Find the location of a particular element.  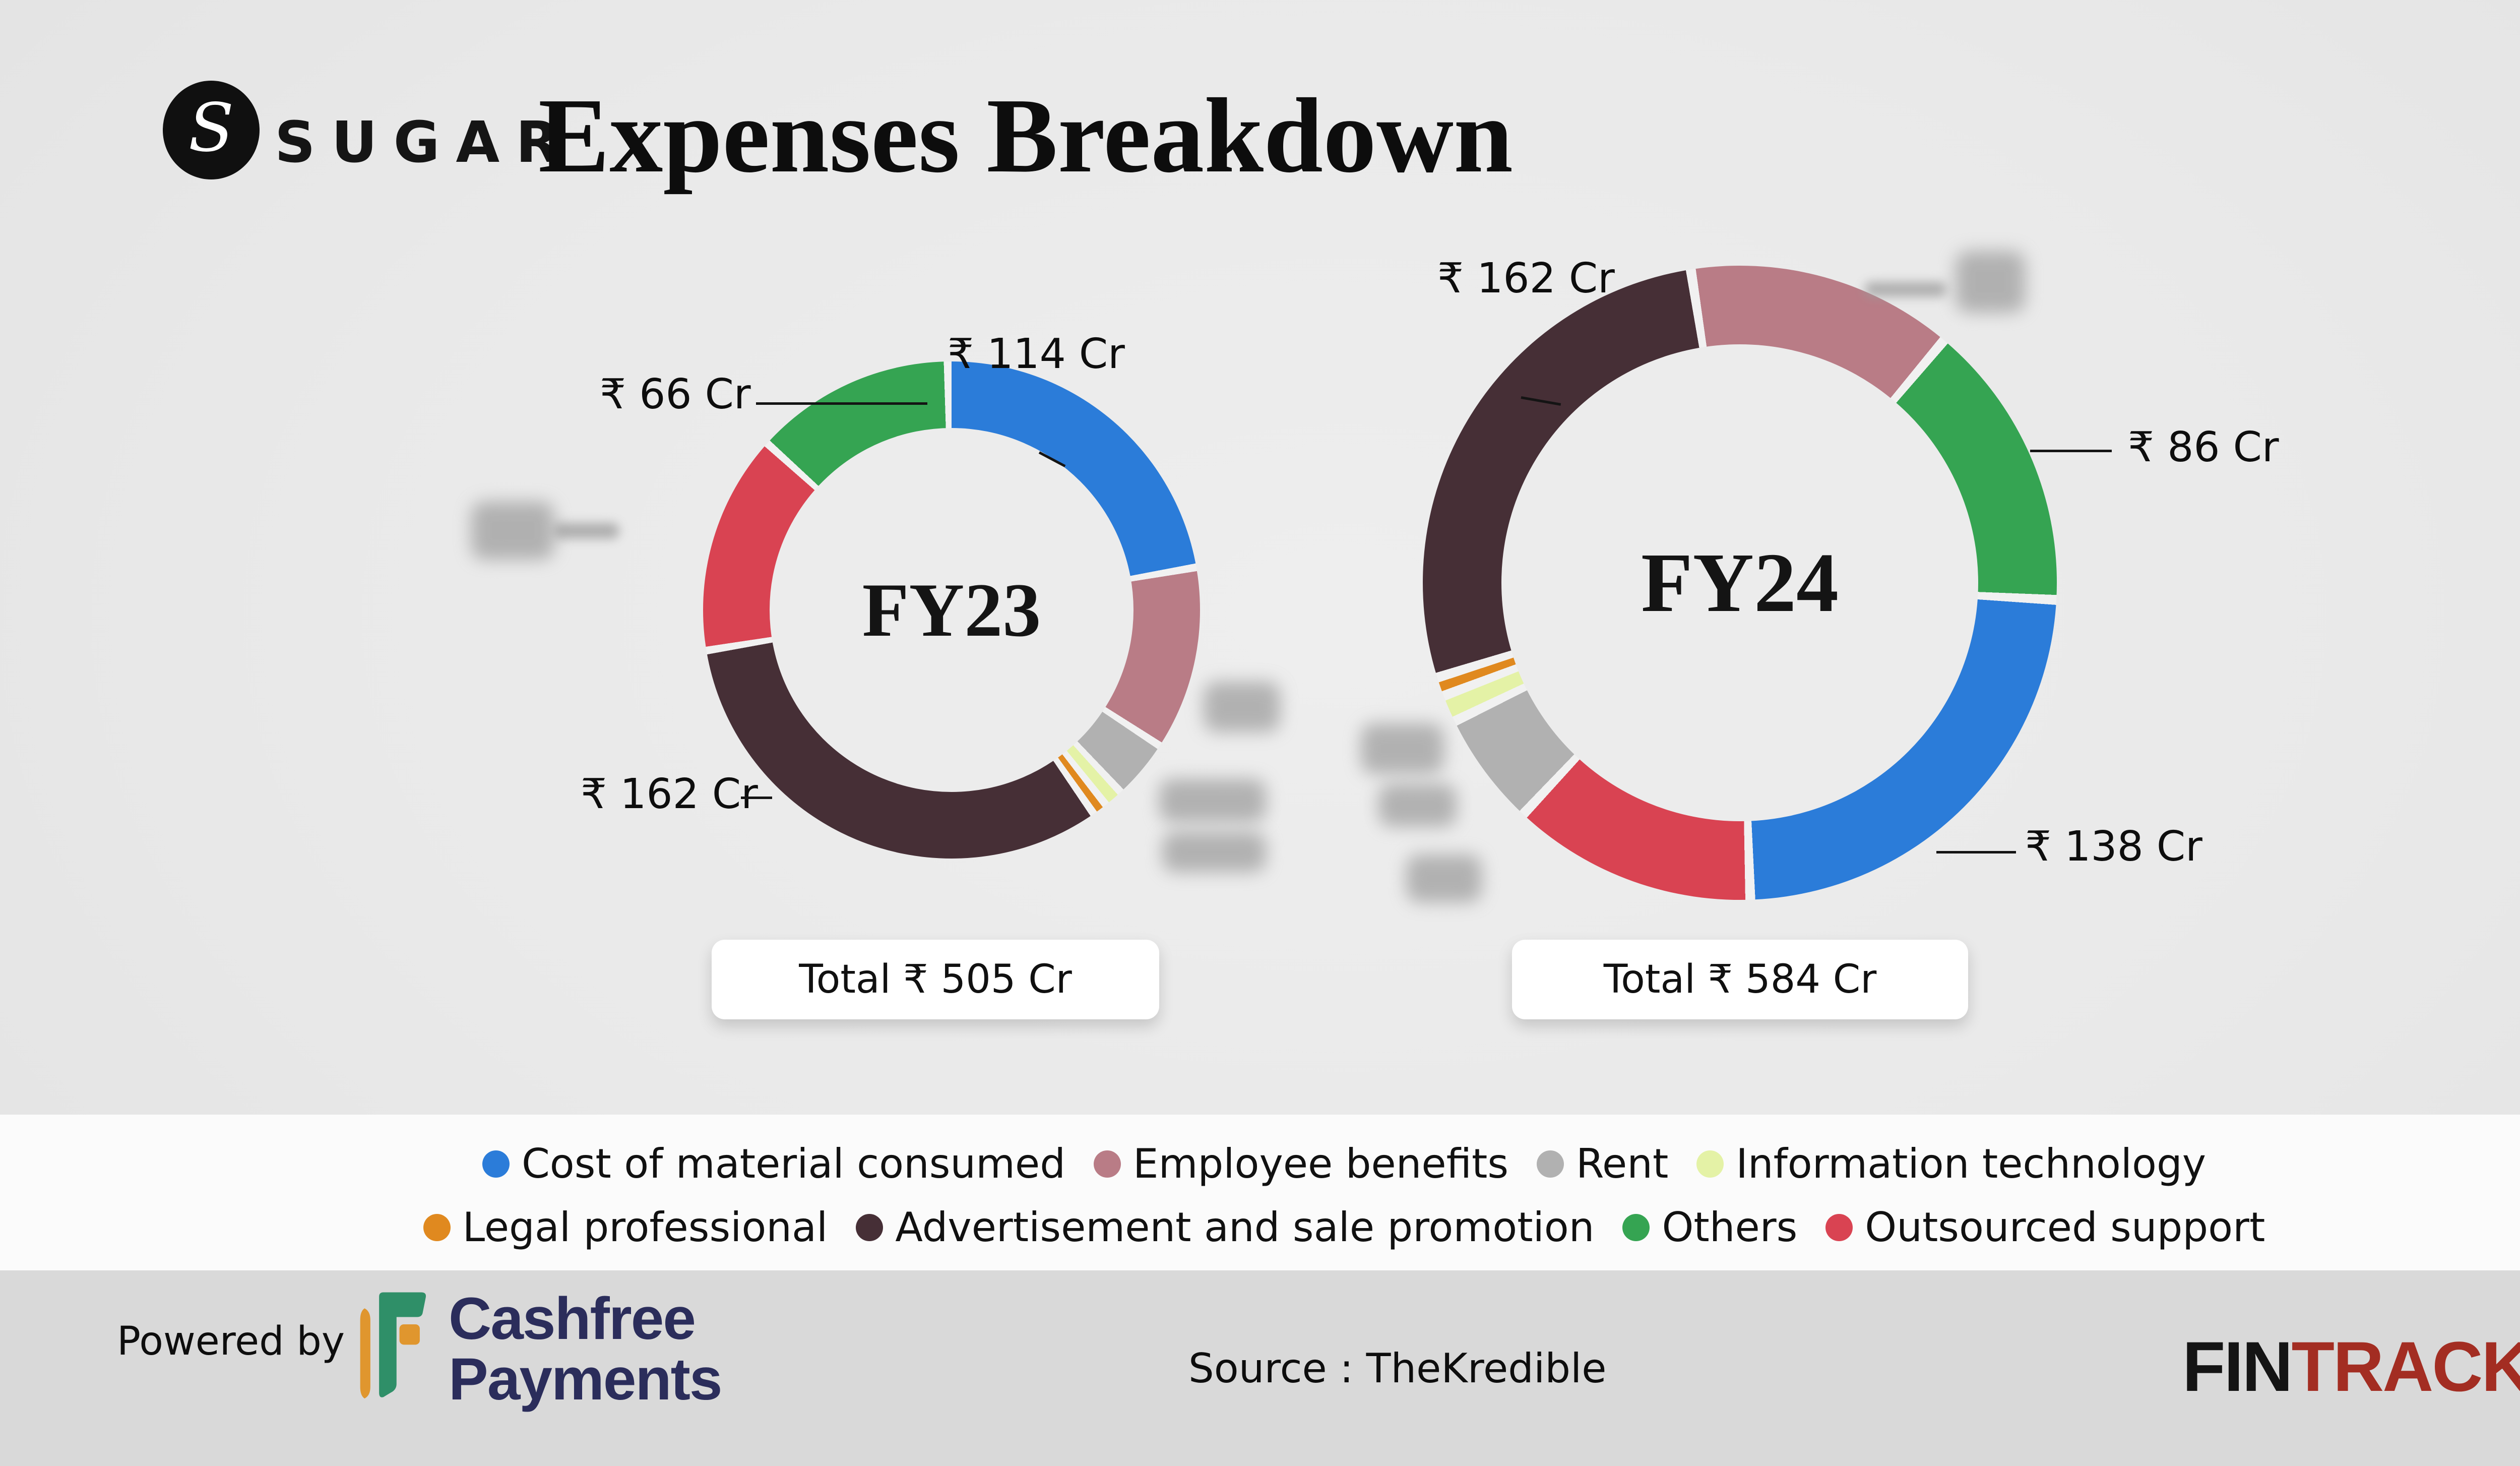

legend-item-outsourced-support: Outsourced support is located at coordinates (2045, 1227).